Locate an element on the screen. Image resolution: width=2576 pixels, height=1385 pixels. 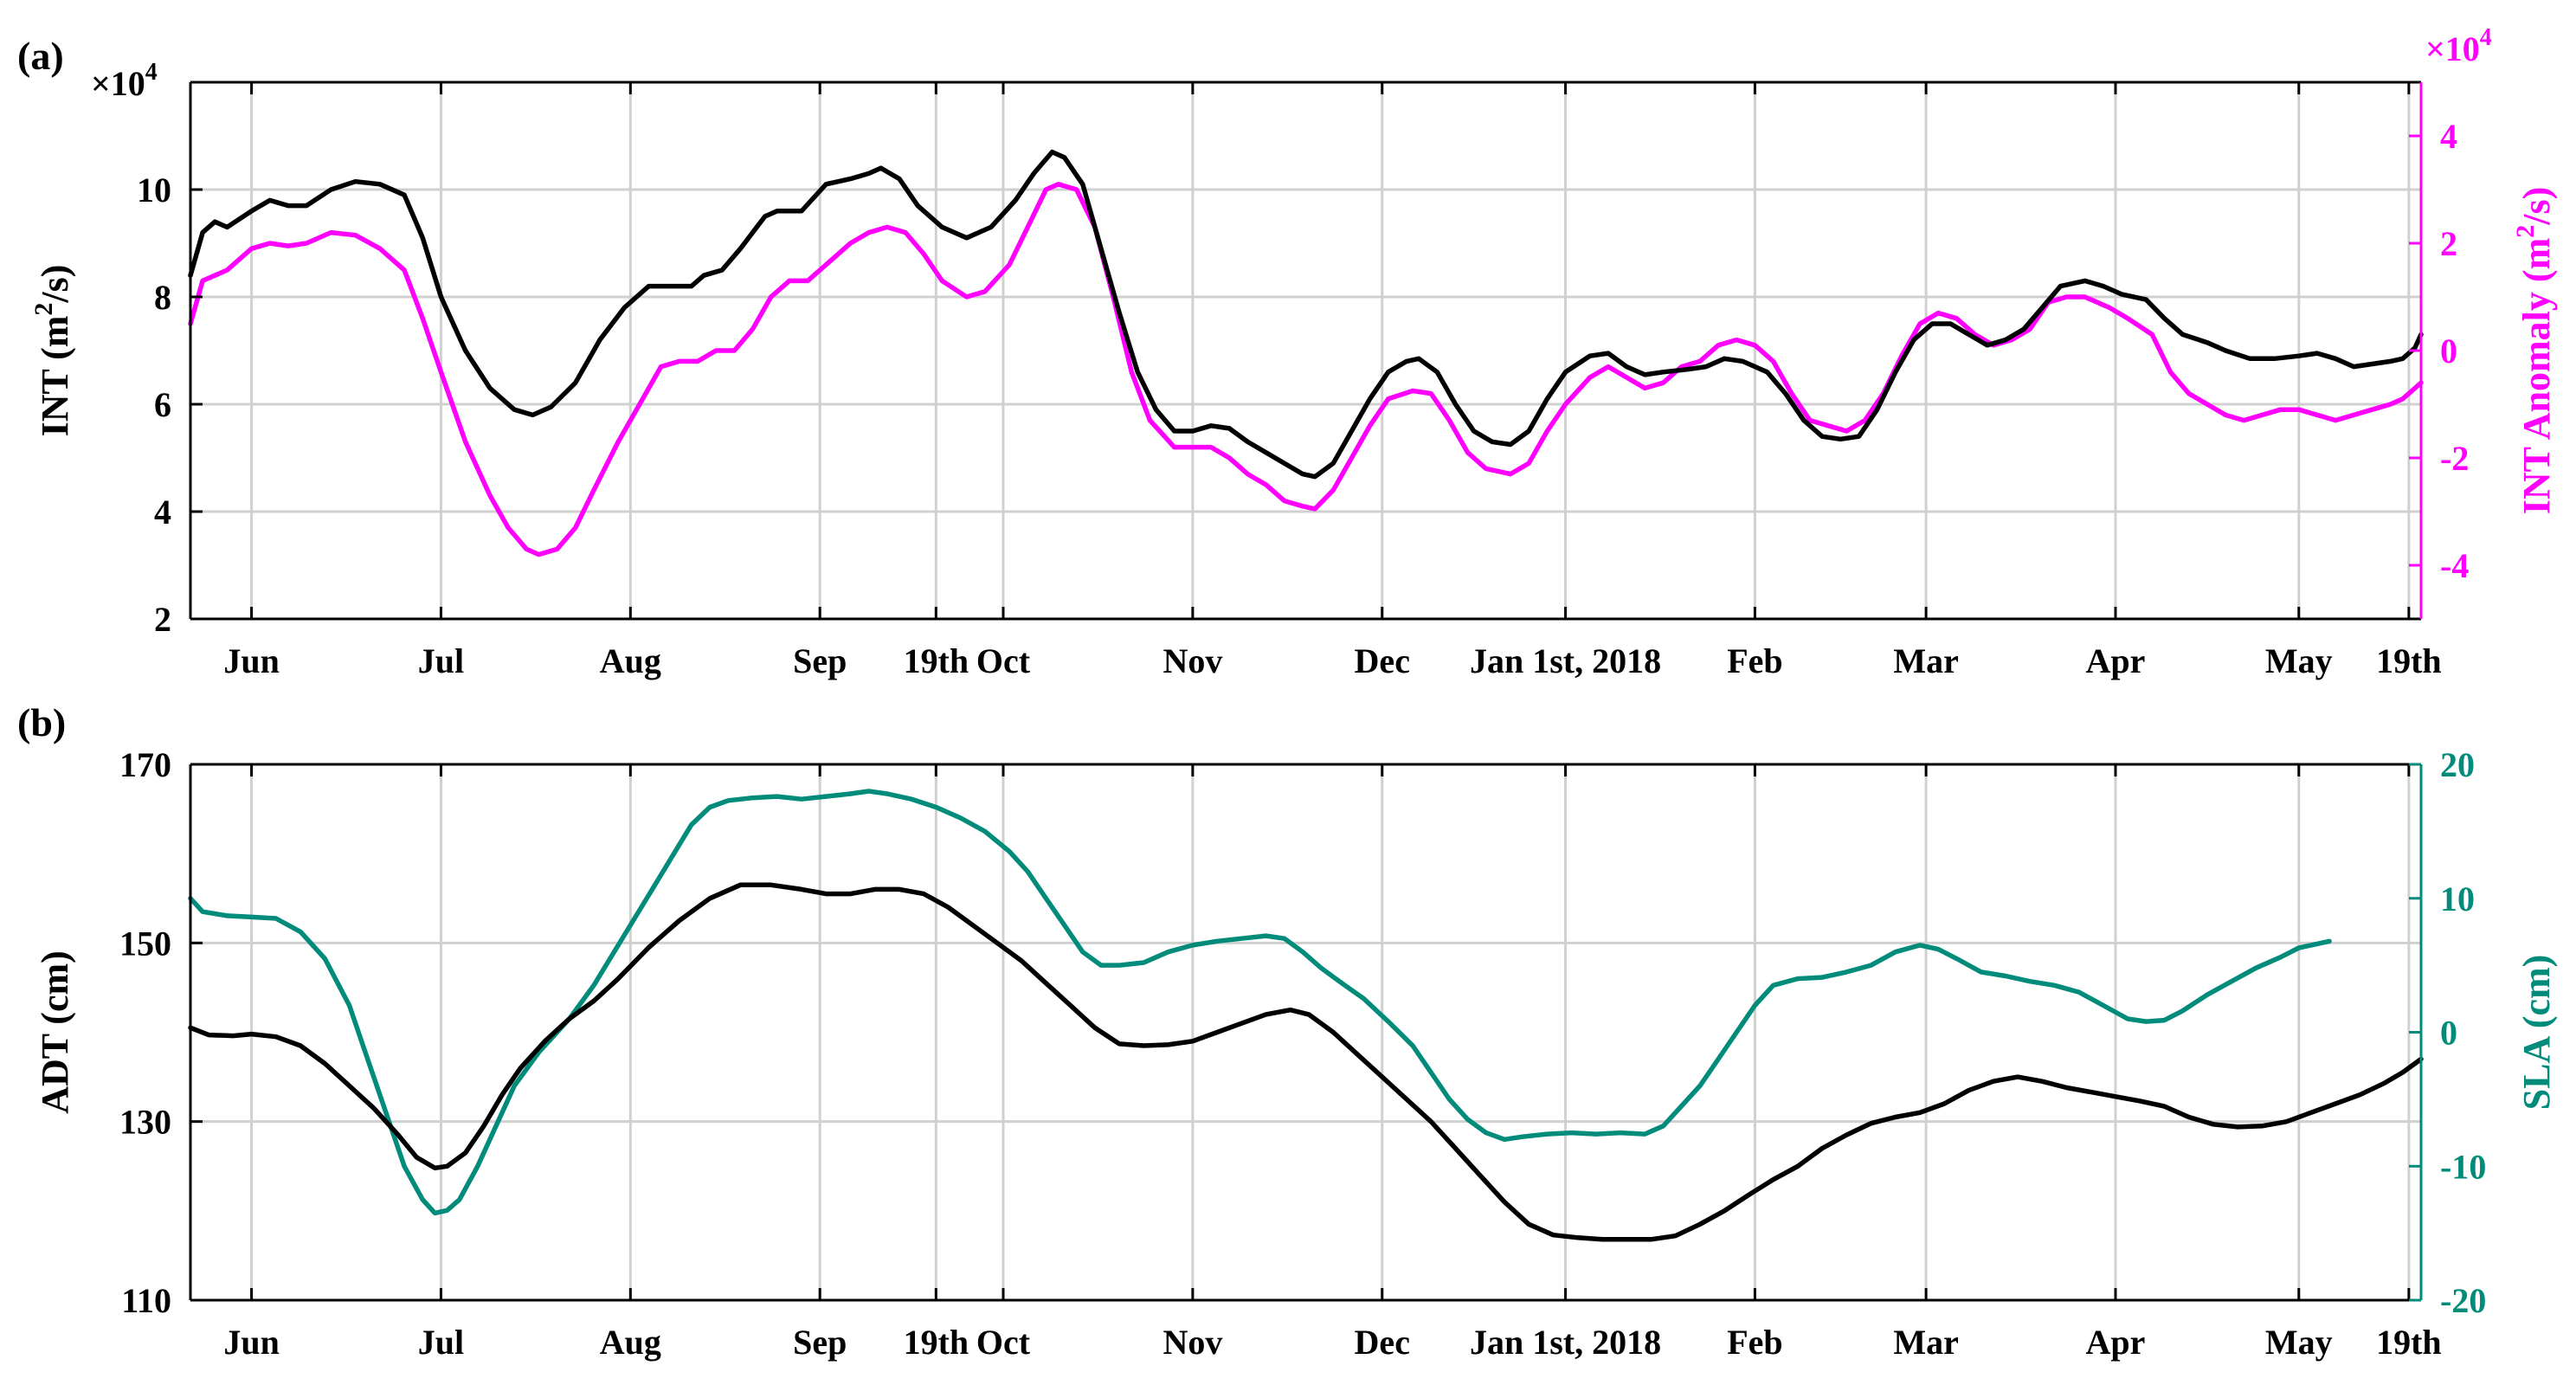
left-tick-label: 2 is located at coordinates (162, 619).